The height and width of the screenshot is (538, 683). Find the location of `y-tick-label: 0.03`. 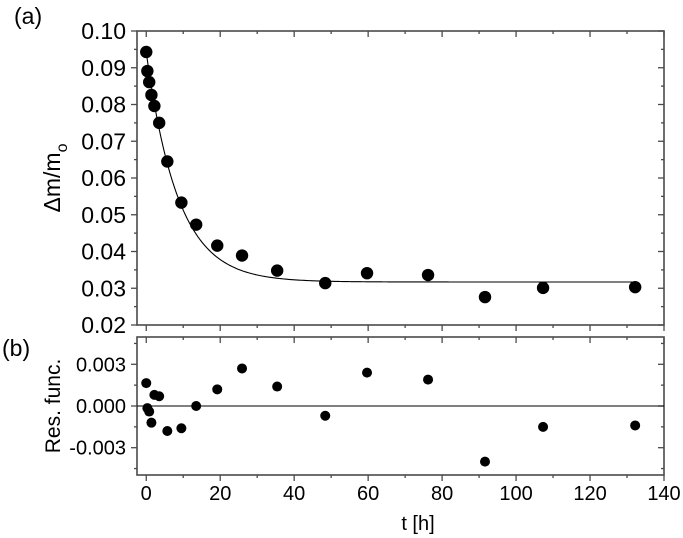

y-tick-label: 0.03 is located at coordinates (103, 288).